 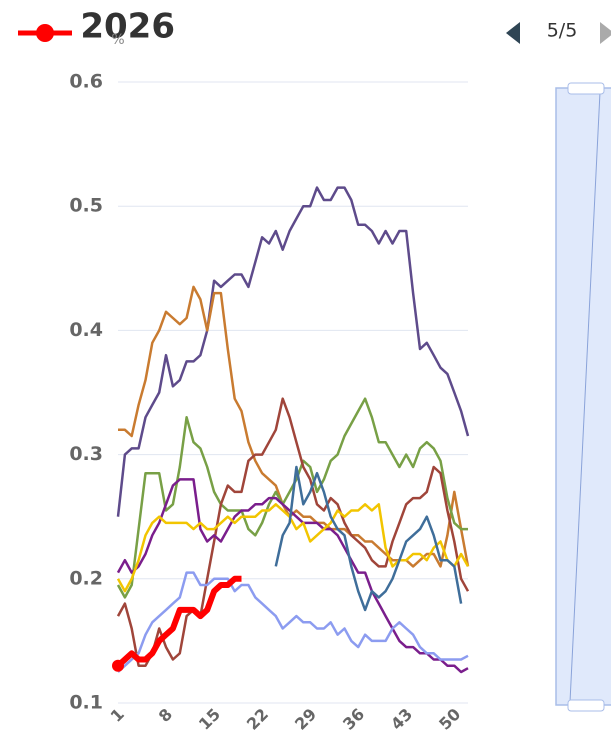 What do you see at coordinates (86, 703) in the screenshot?
I see `y-tick-label: 0.1` at bounding box center [86, 703].